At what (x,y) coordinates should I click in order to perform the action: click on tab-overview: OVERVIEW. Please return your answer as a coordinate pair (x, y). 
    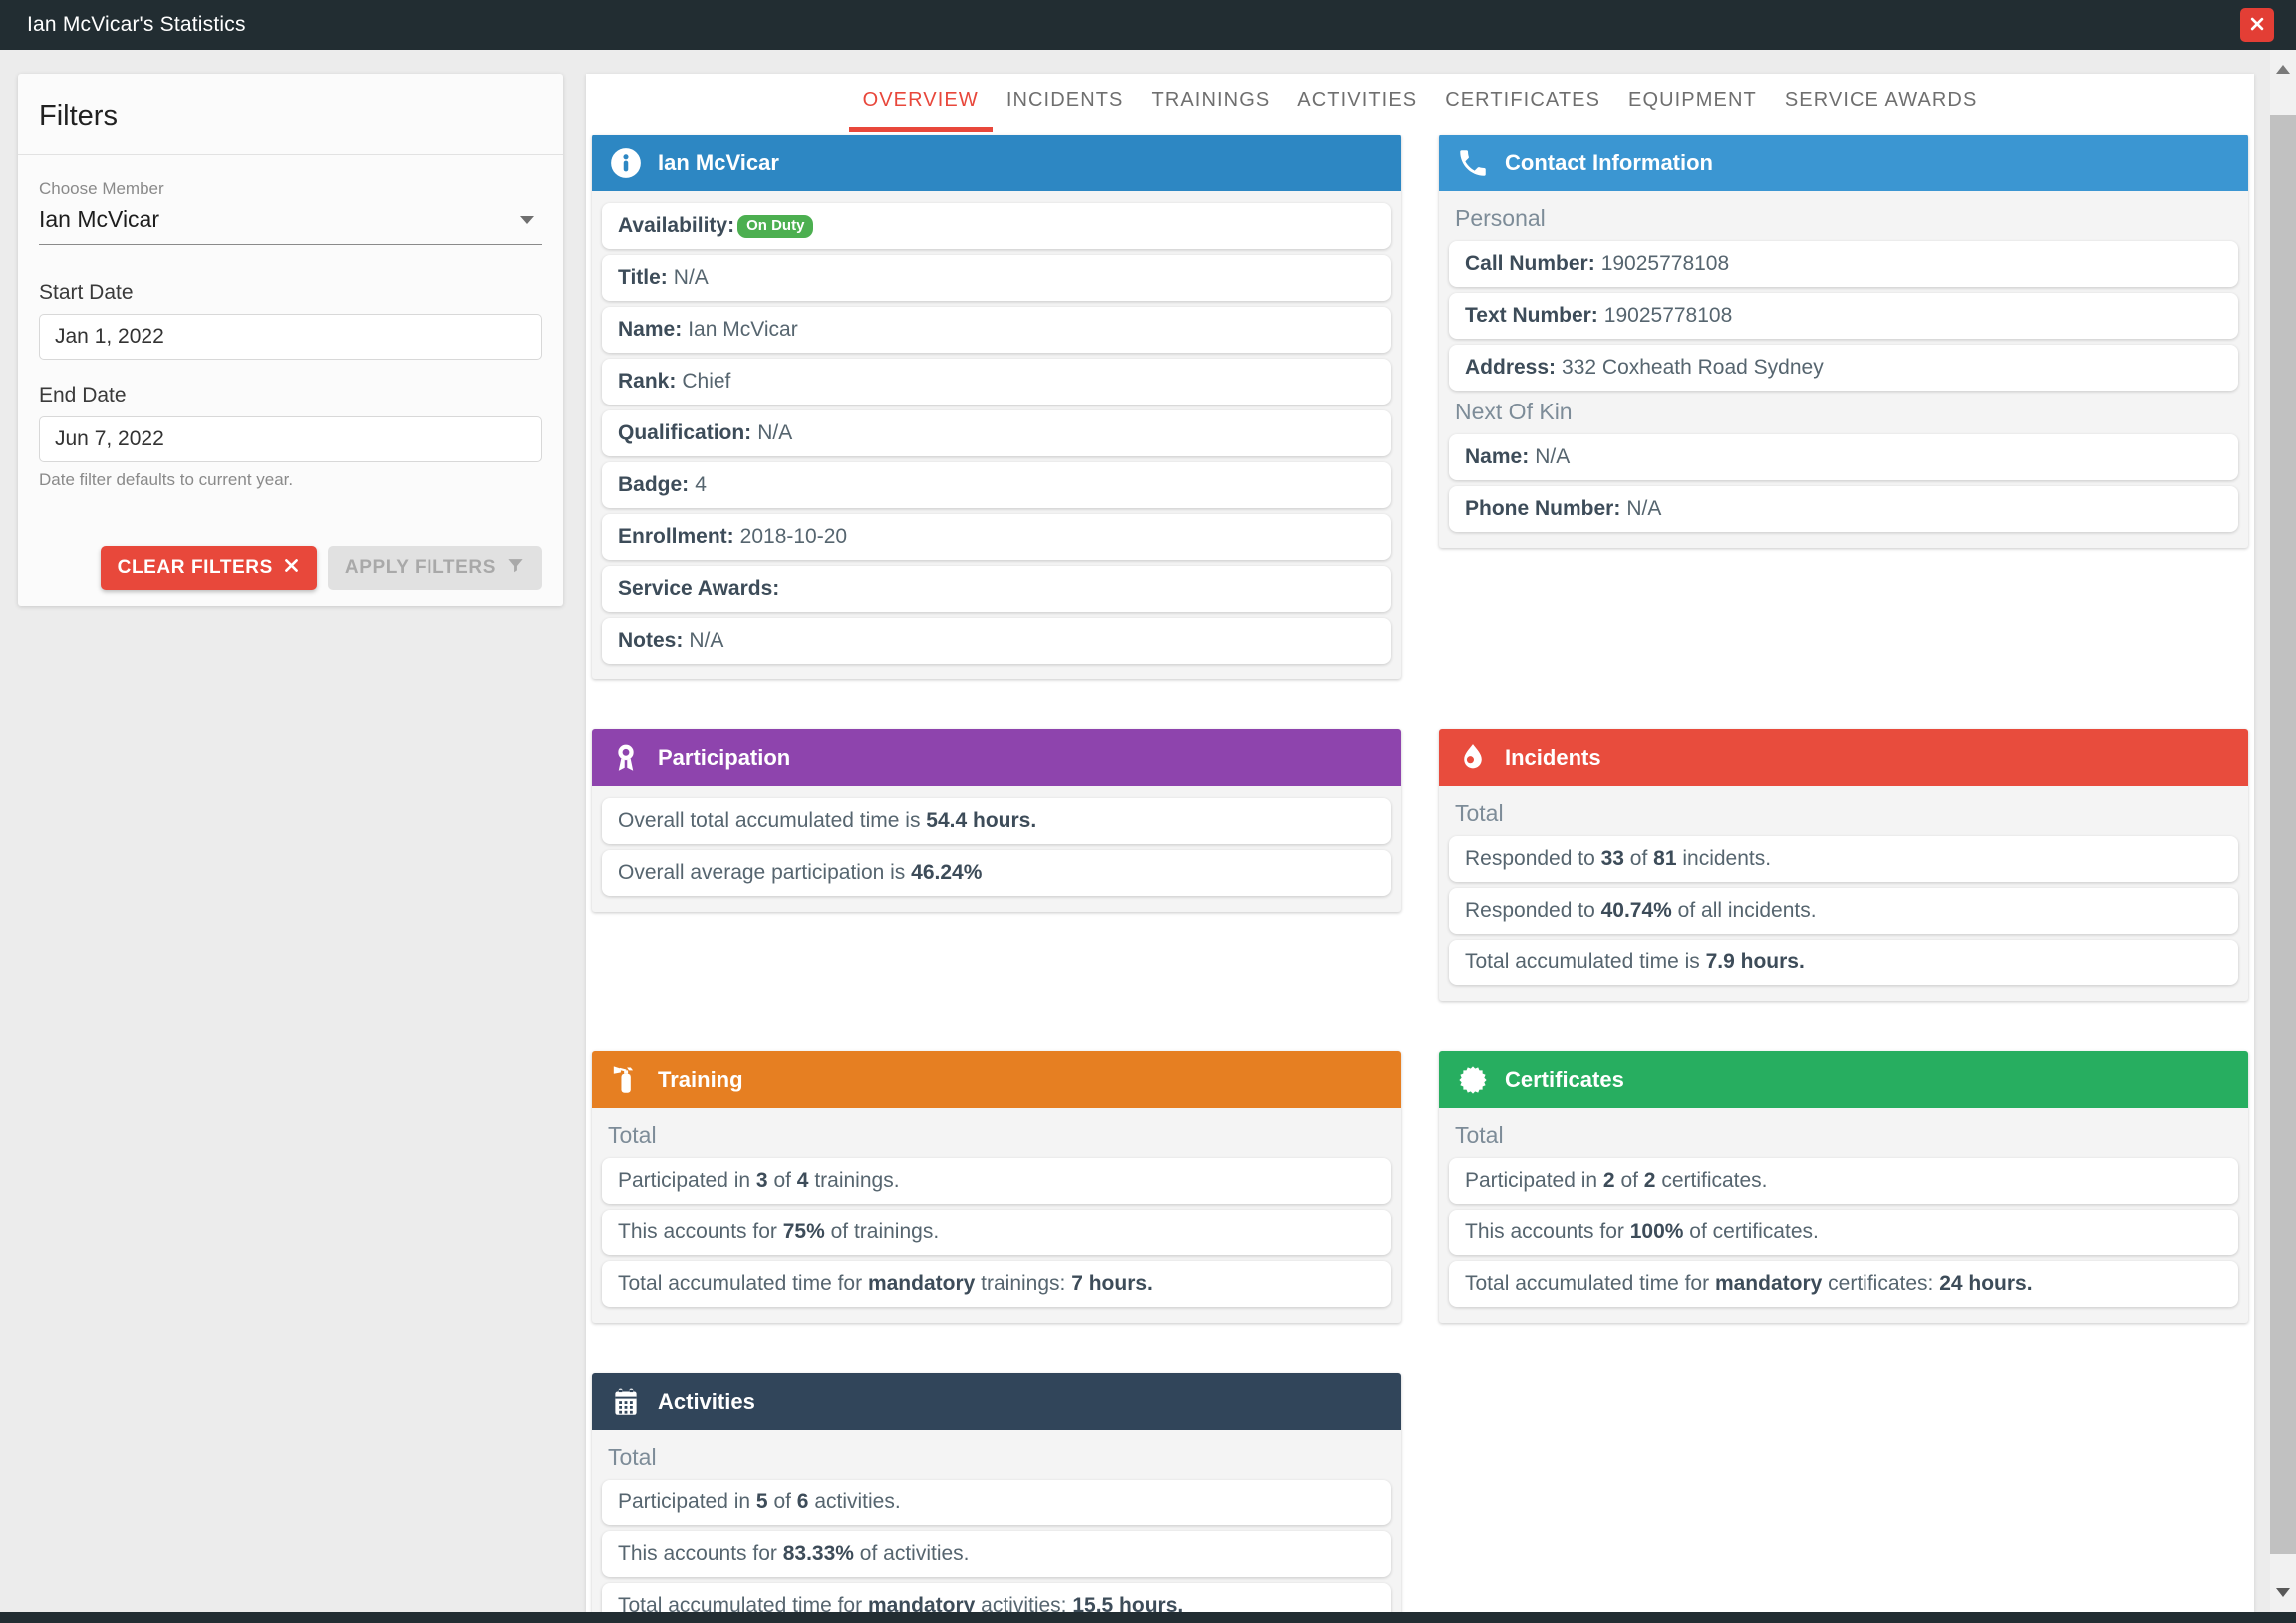
    Looking at the image, I should click on (920, 103).